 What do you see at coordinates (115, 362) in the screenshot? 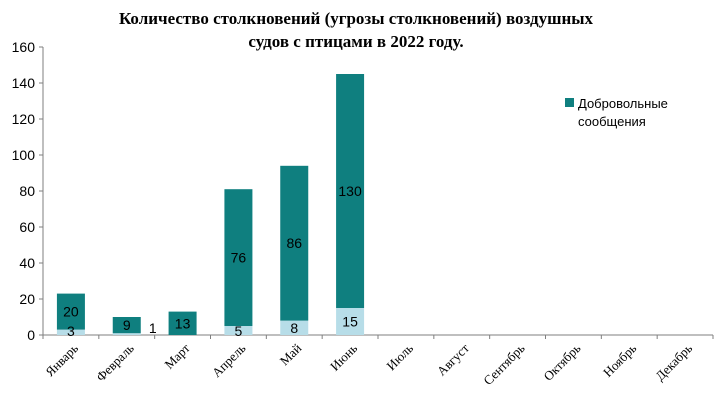
I see `x-tick-label: Февраль` at bounding box center [115, 362].